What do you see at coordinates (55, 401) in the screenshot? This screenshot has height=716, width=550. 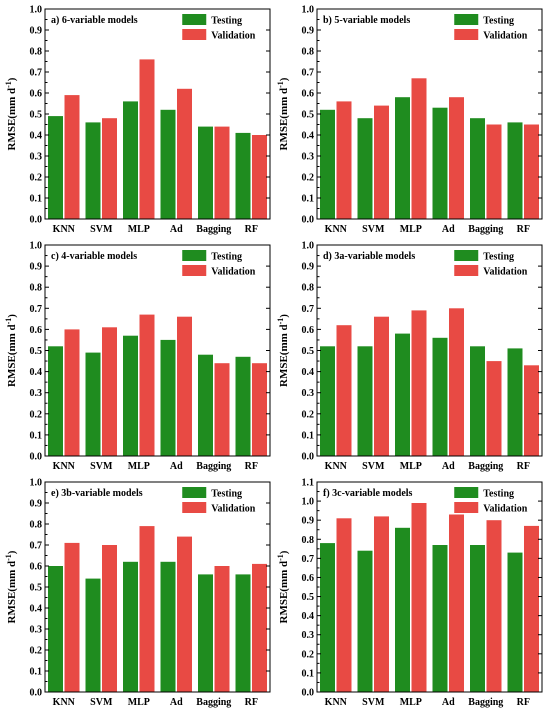 I see `bar-testing-knn` at bounding box center [55, 401].